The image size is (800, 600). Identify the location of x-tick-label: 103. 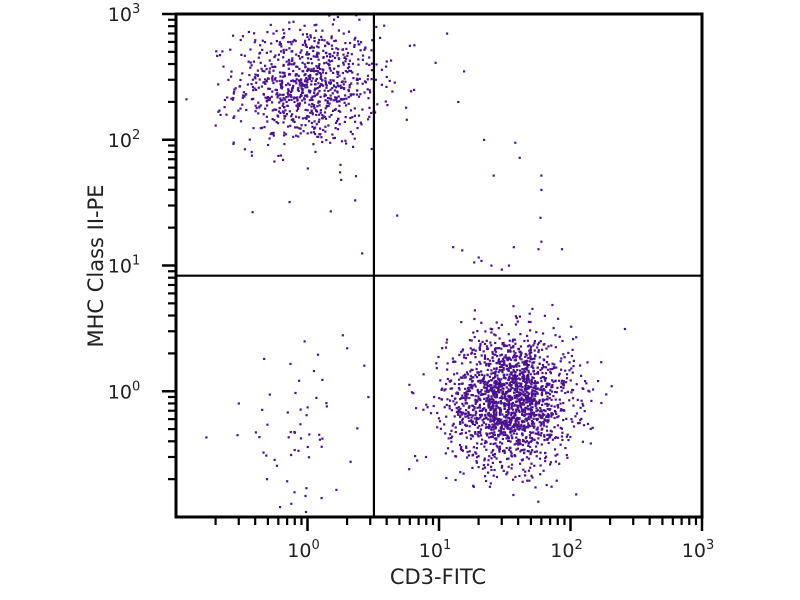
(698, 550).